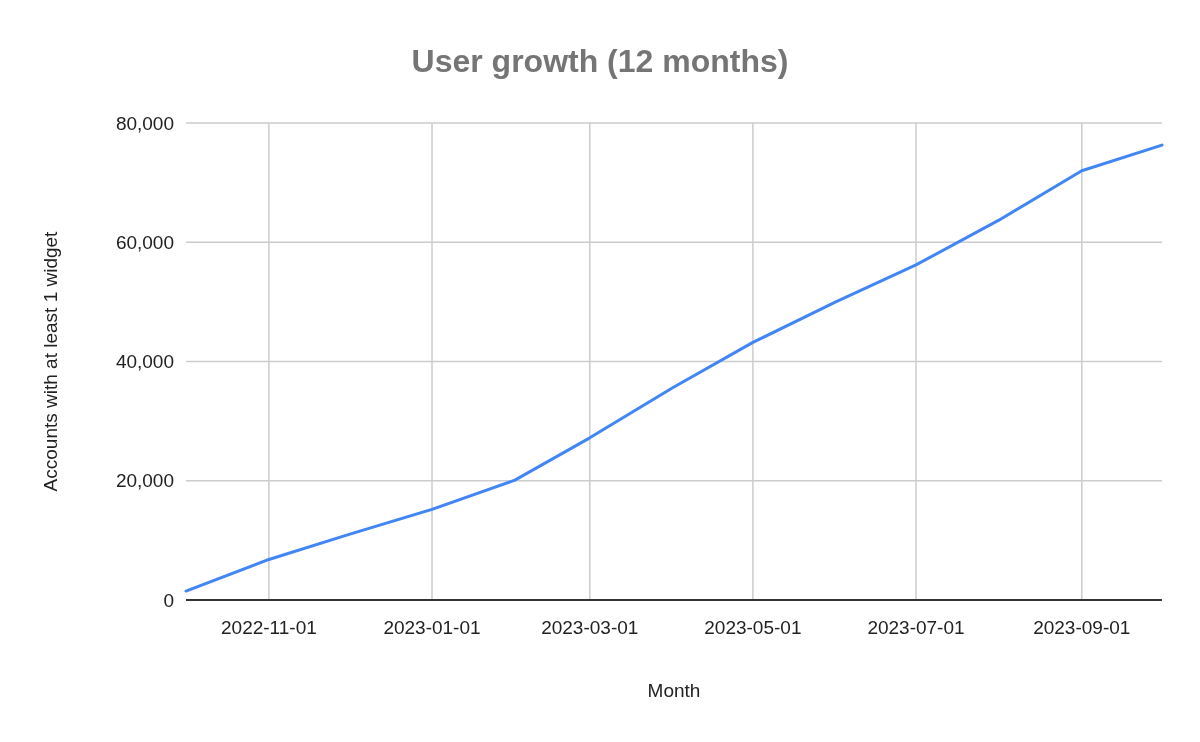  I want to click on y-tick-label: 80,000, so click(144, 123).